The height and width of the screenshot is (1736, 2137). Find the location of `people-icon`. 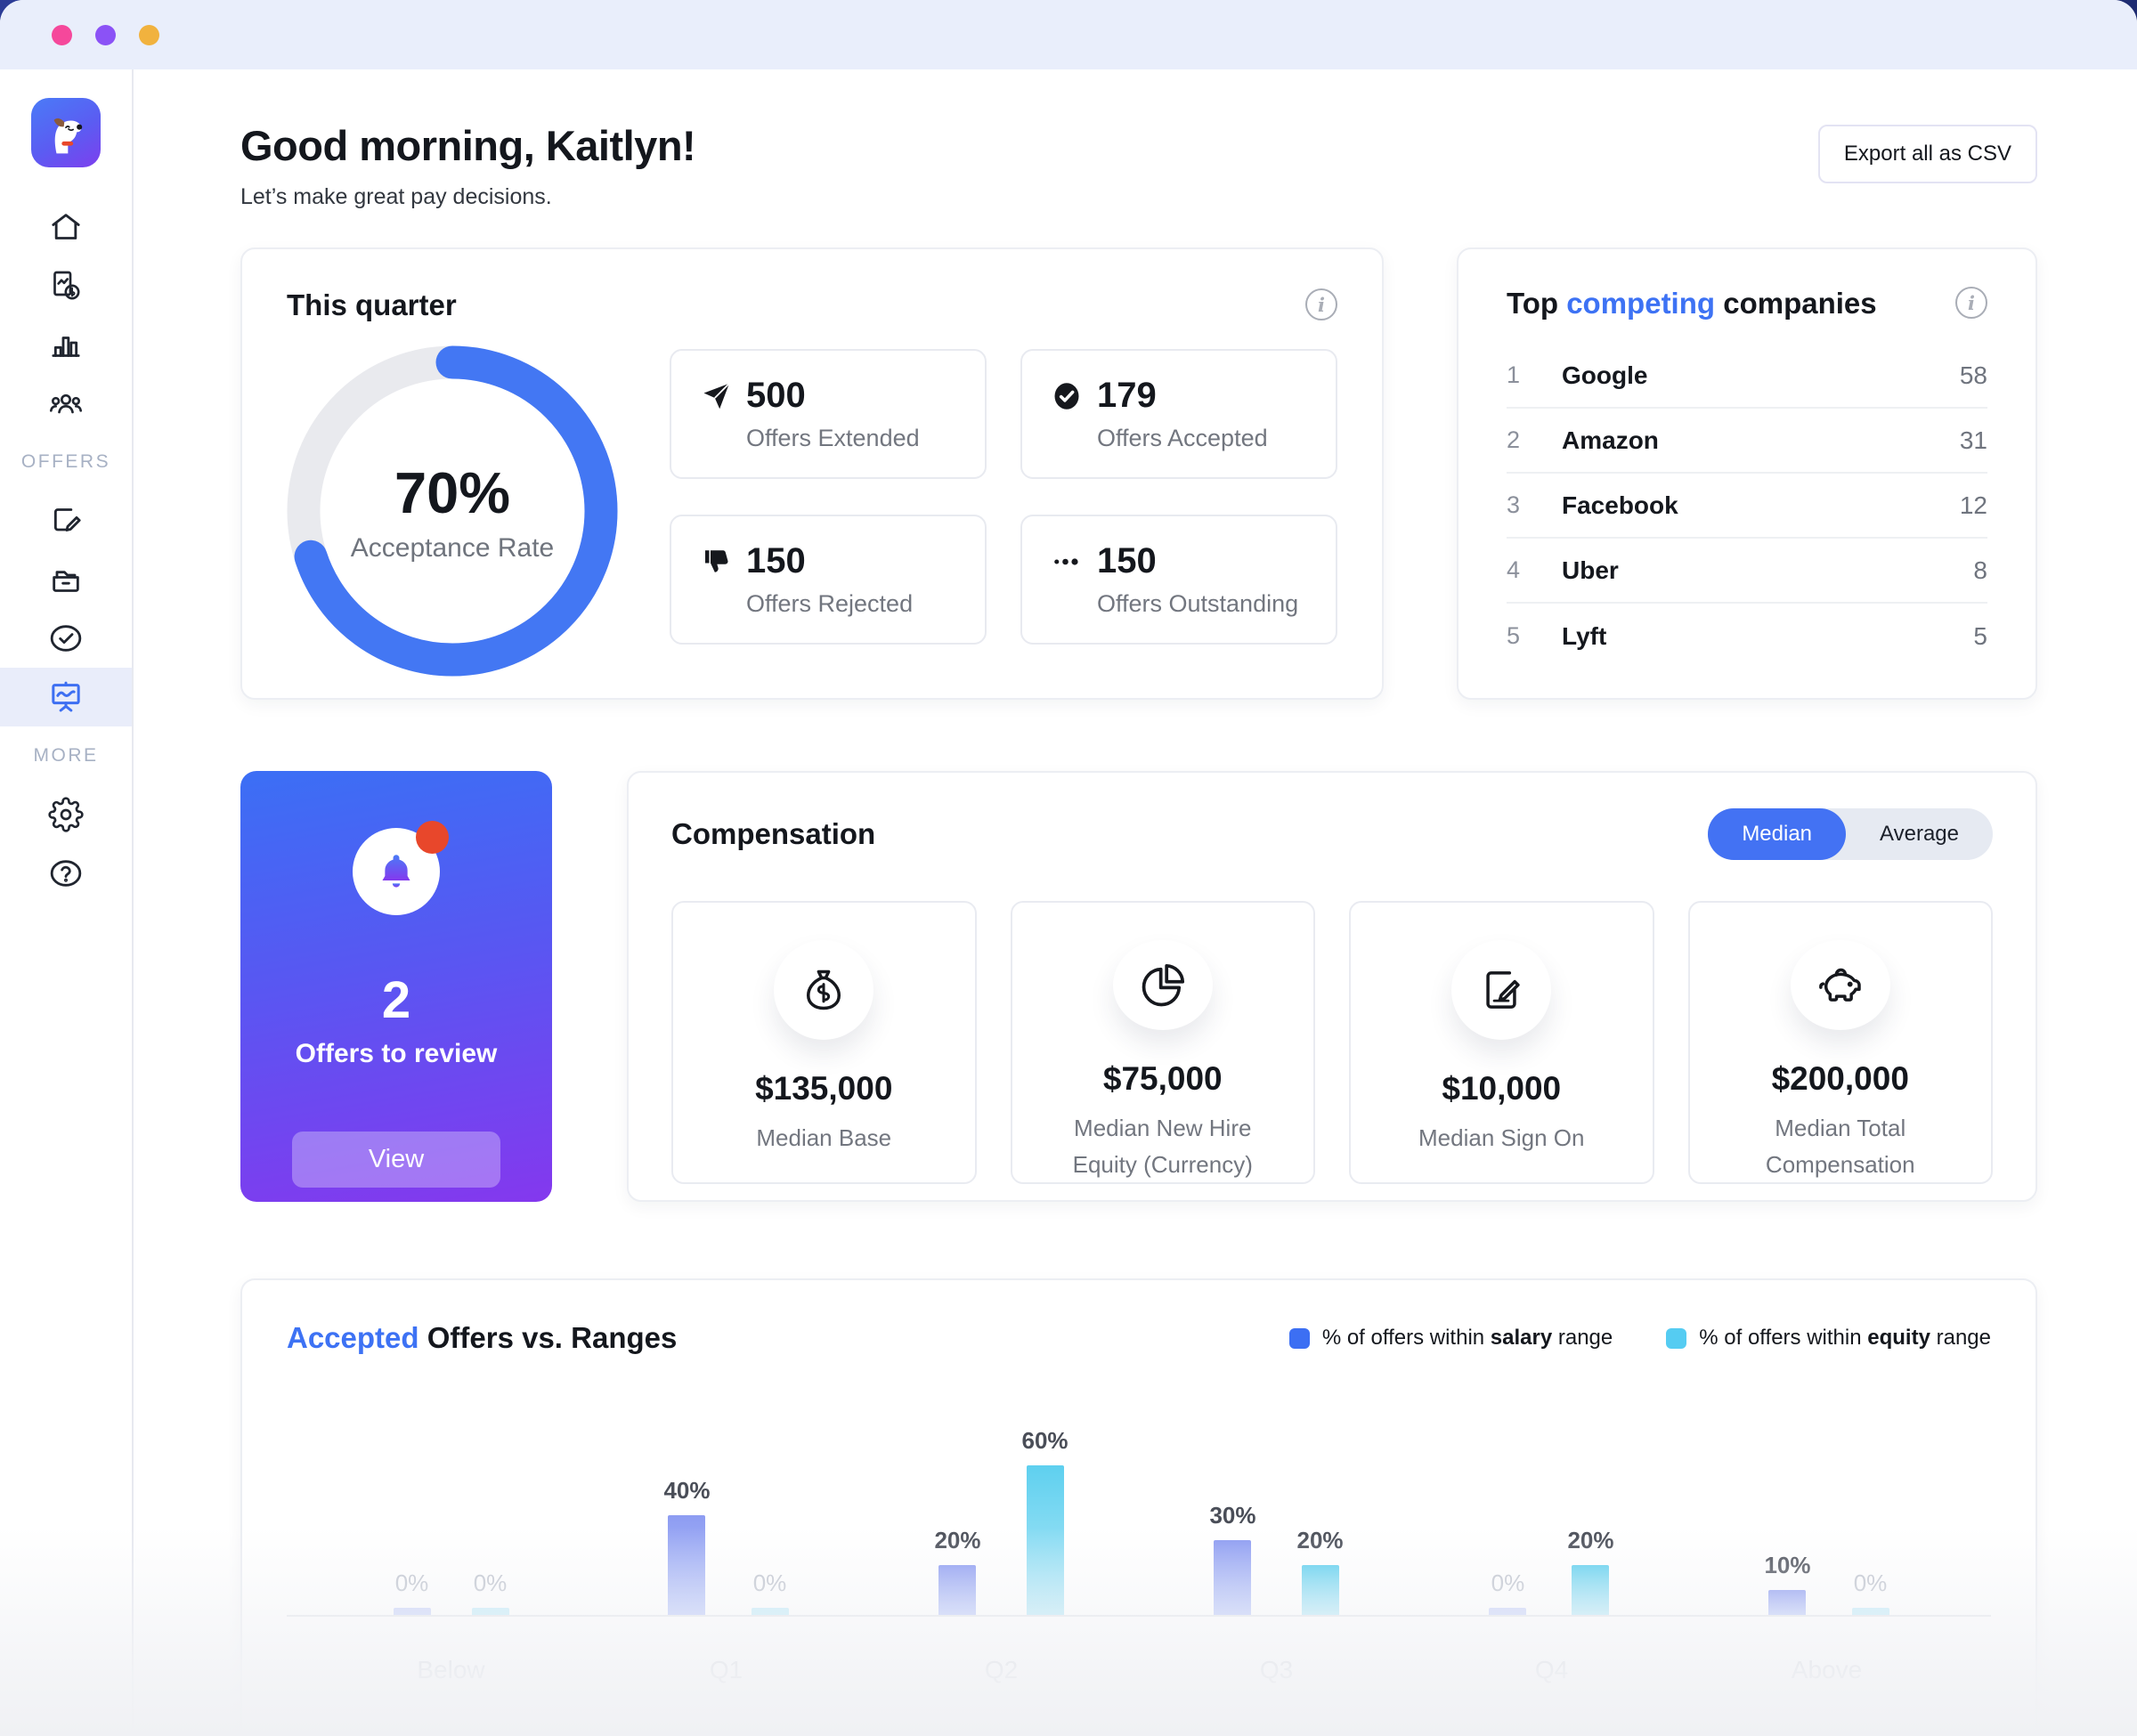

people-icon is located at coordinates (66, 403).